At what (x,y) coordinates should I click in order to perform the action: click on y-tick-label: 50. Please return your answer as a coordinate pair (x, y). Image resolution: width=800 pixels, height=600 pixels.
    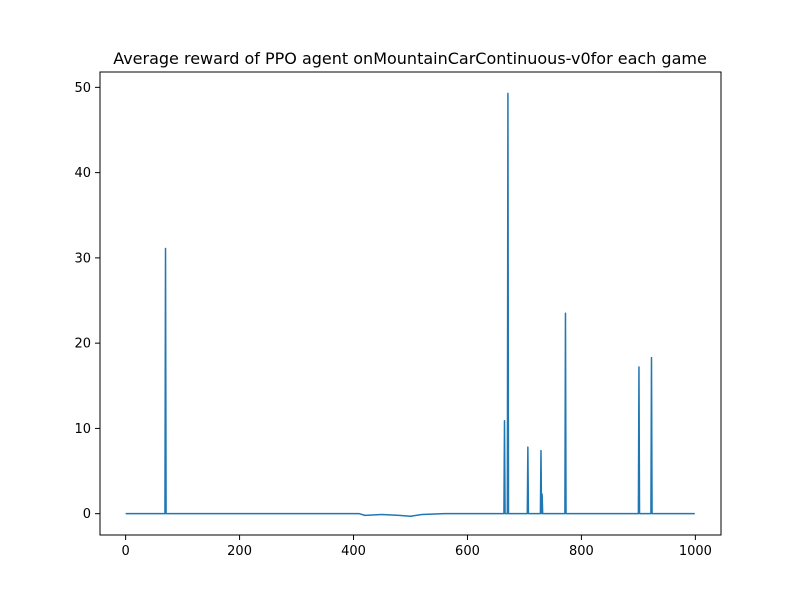
    Looking at the image, I should click on (82, 88).